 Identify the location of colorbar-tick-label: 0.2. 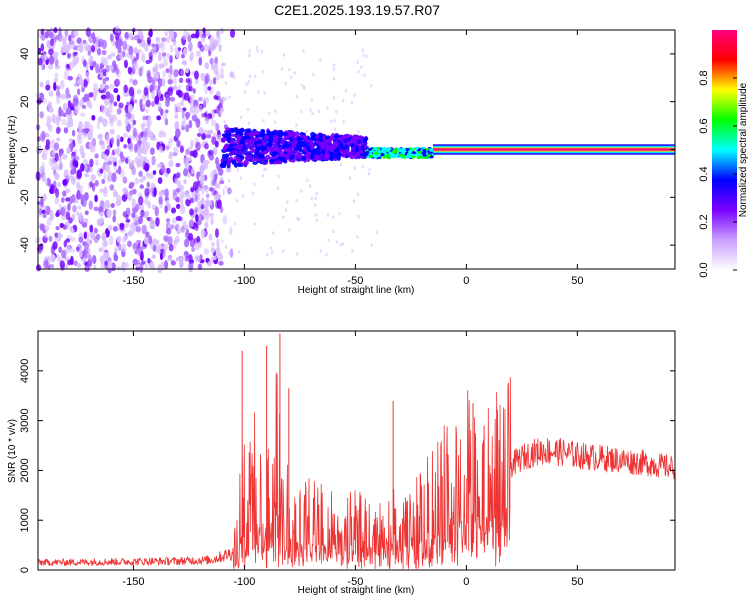
(704, 221).